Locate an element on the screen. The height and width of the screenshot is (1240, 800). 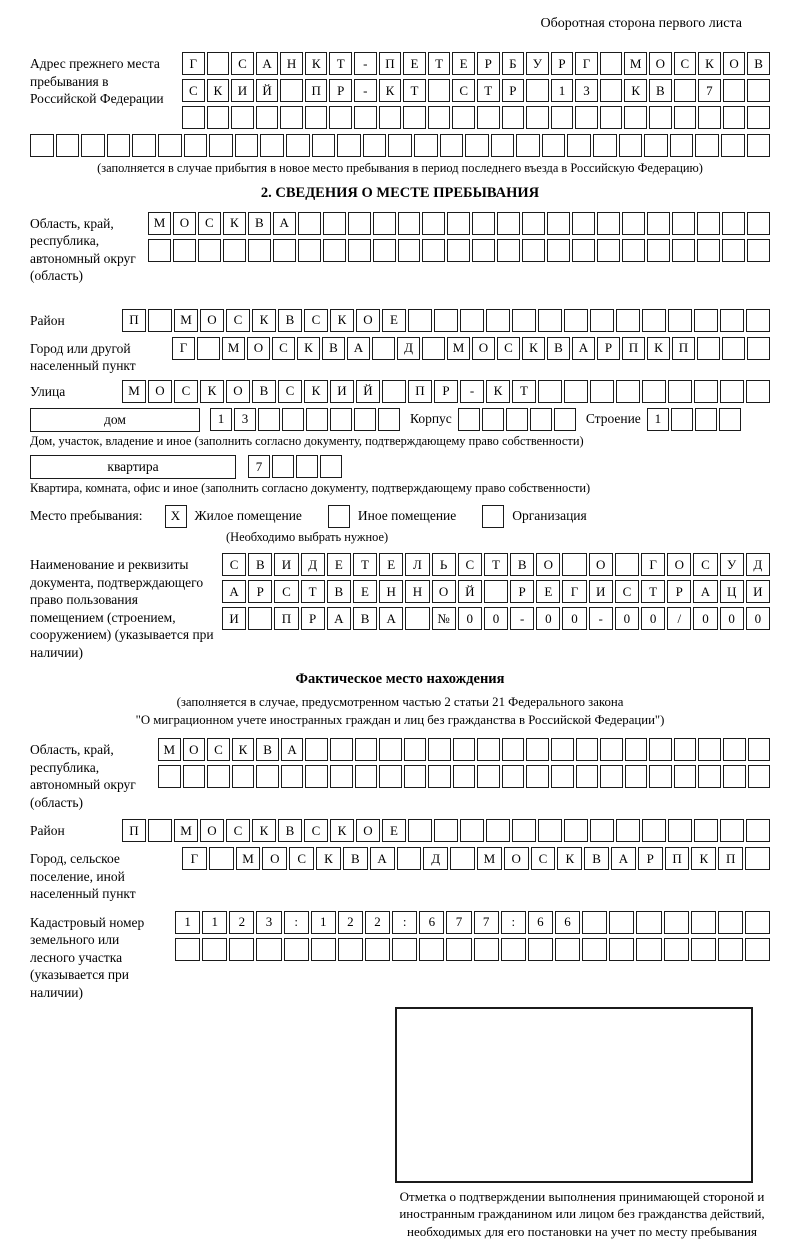
char-cell: 3 is located at coordinates (245, 419).